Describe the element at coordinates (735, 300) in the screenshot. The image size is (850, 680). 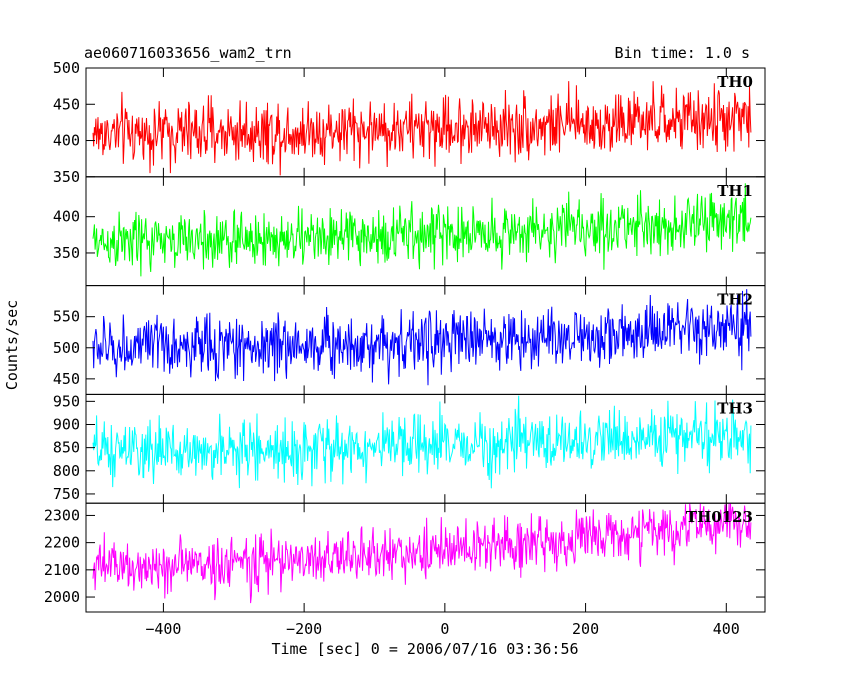
I see `panel-label-th2: TH2` at that location.